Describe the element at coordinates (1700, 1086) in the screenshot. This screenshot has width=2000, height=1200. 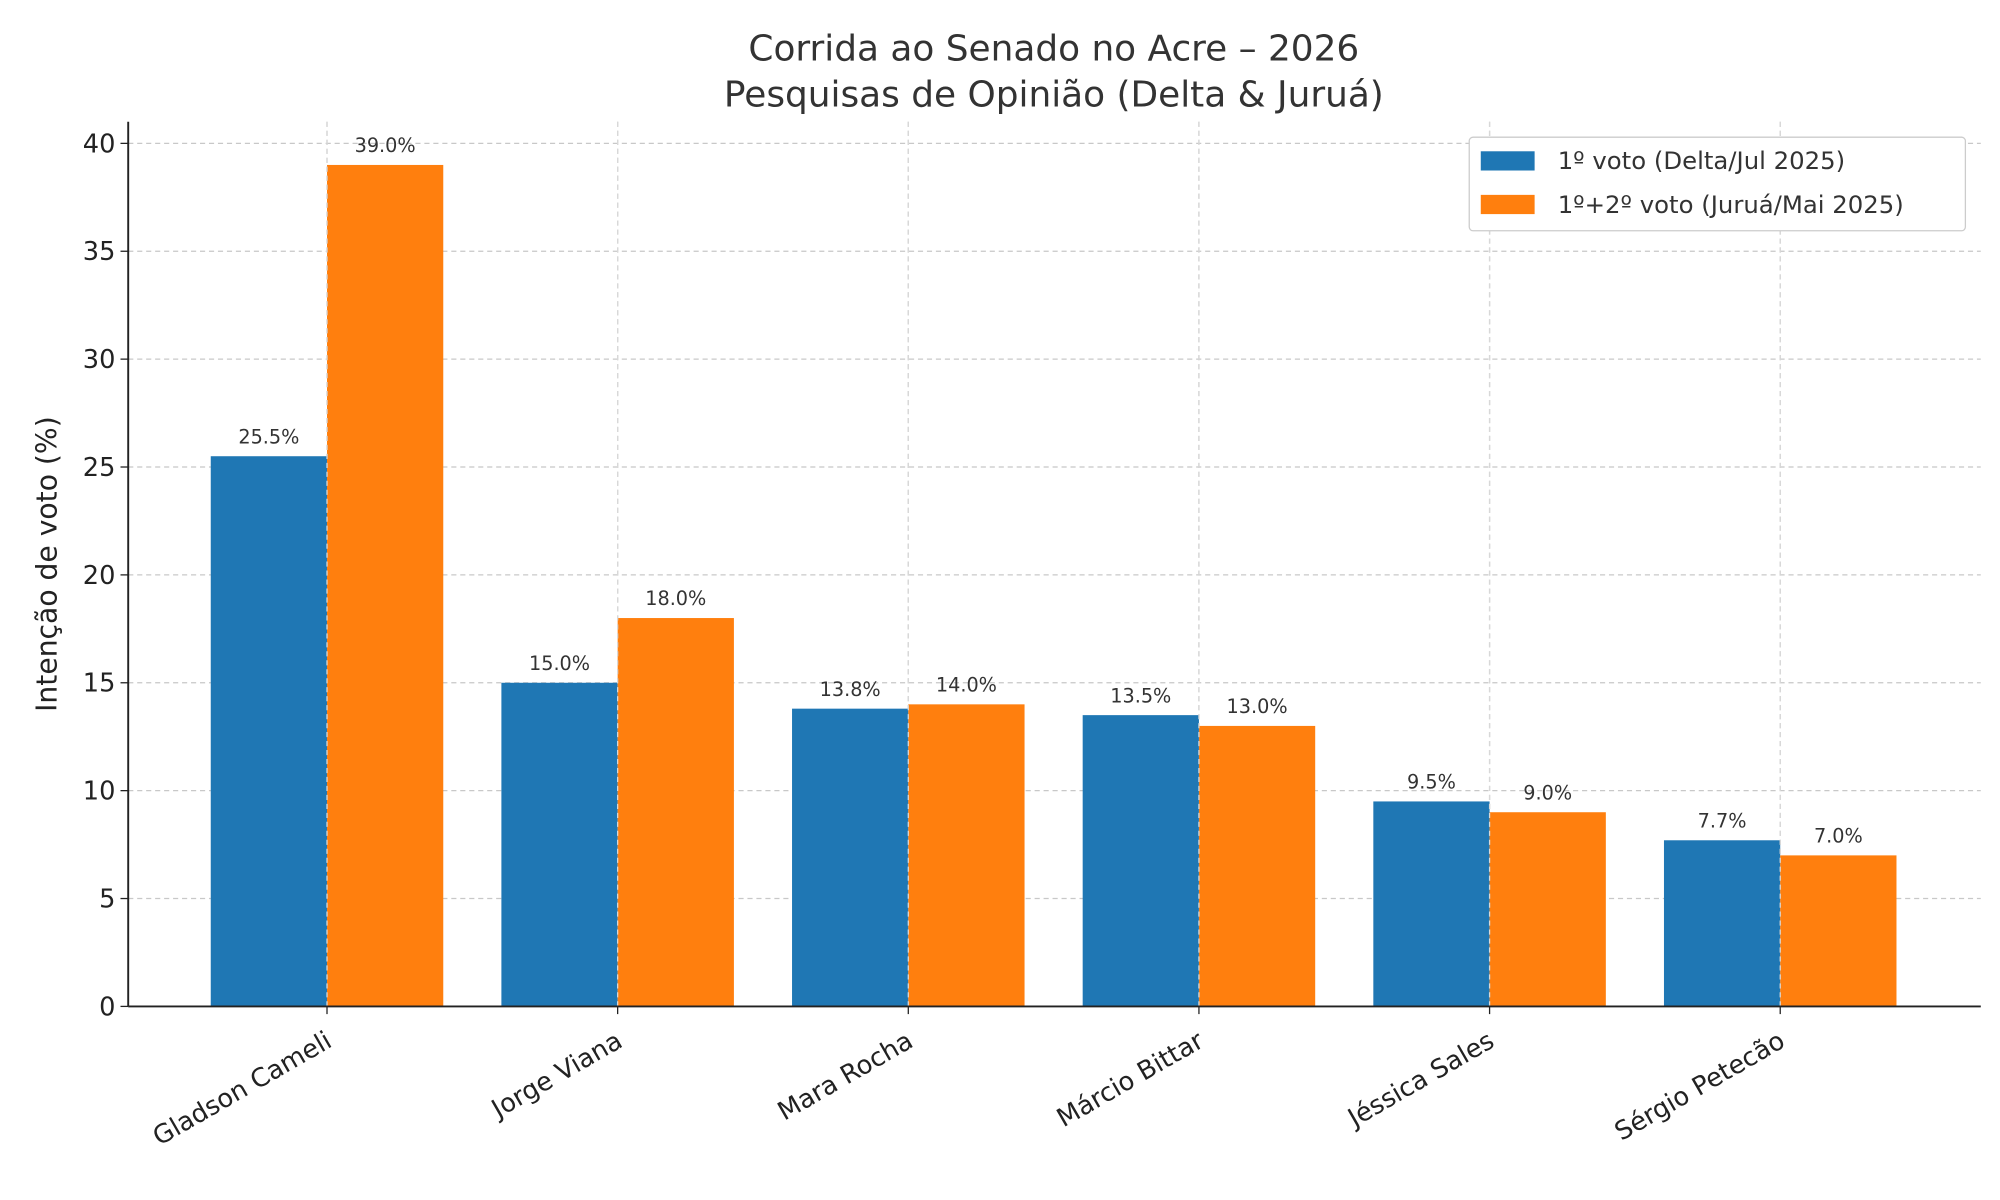
I see `x-tick-label: Sérgio Petecão` at that location.